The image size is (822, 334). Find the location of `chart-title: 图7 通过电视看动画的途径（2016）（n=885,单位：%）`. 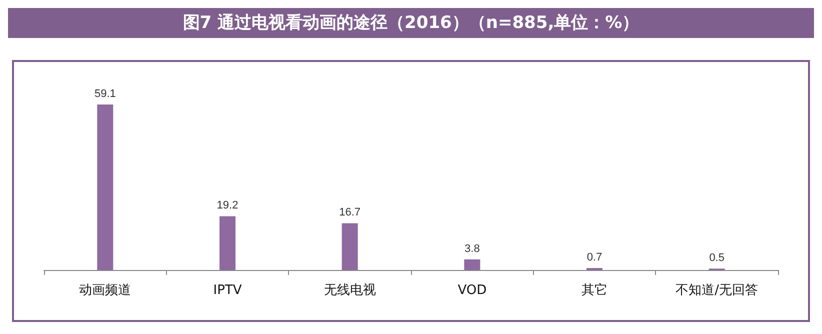

chart-title: 图7 通过电视看动画的途径（2016）（n=885,单位：%） is located at coordinates (411, 23).